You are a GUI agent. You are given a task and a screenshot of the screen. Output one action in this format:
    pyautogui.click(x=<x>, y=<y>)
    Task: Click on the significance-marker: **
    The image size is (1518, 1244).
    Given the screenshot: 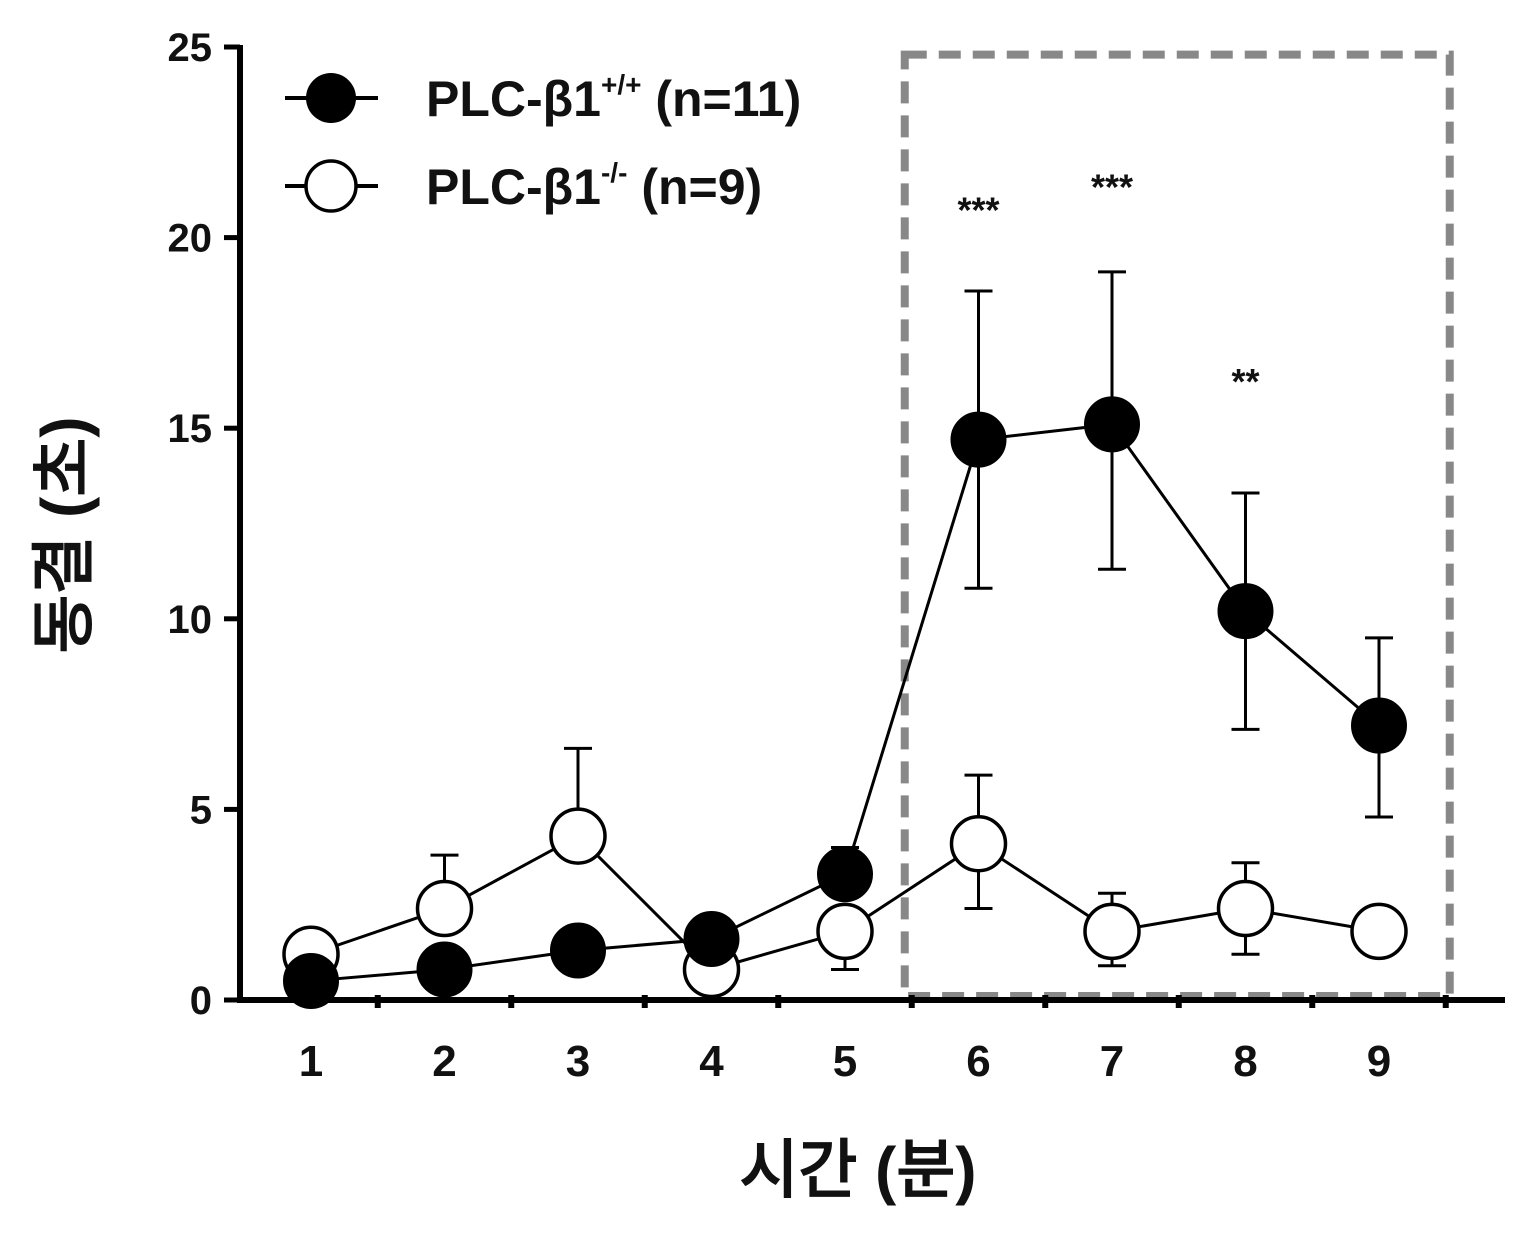 What is the action you would take?
    pyautogui.click(x=1245, y=381)
    